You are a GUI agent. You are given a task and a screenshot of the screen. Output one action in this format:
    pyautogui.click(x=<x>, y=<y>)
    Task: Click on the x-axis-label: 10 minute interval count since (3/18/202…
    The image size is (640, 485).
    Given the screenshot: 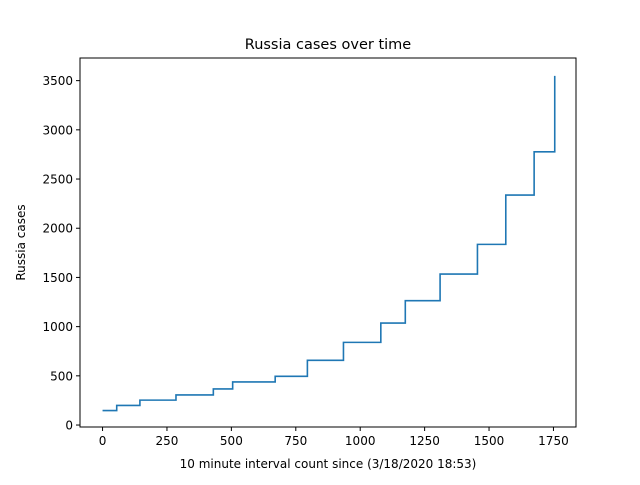 What is the action you would take?
    pyautogui.click(x=328, y=464)
    